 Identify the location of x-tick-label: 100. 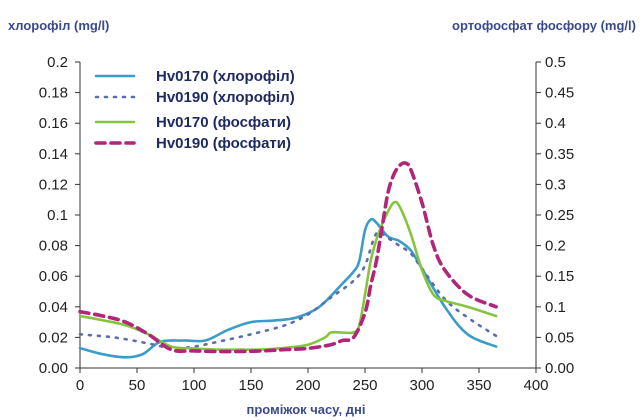
(193, 385).